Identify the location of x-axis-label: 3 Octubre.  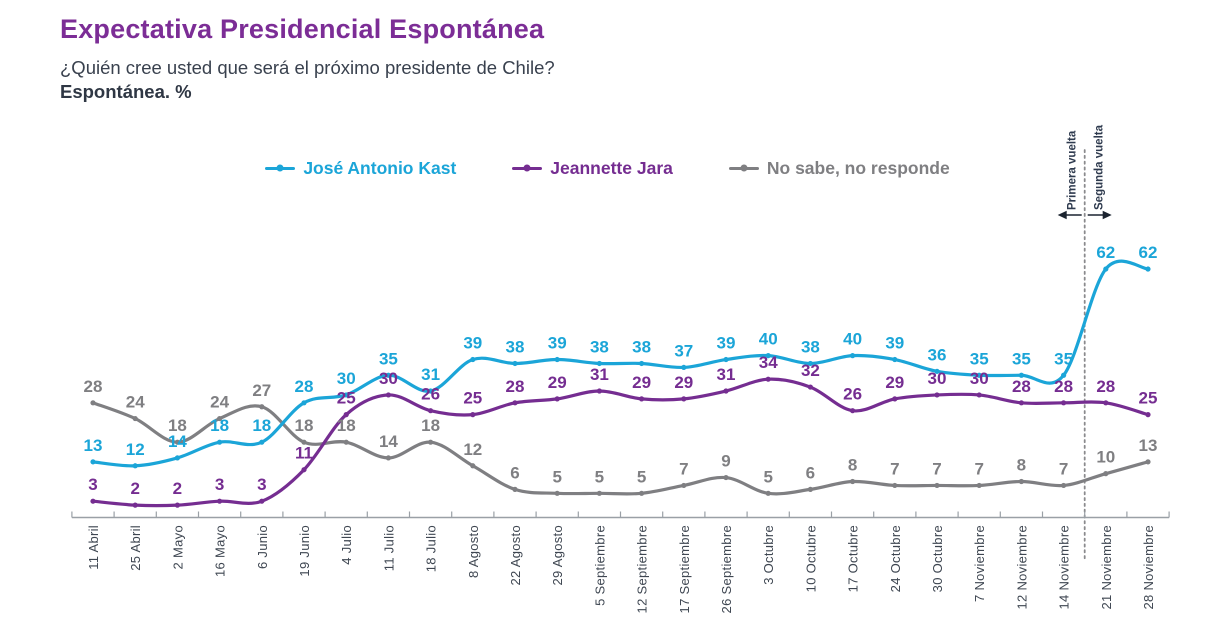
(768, 555).